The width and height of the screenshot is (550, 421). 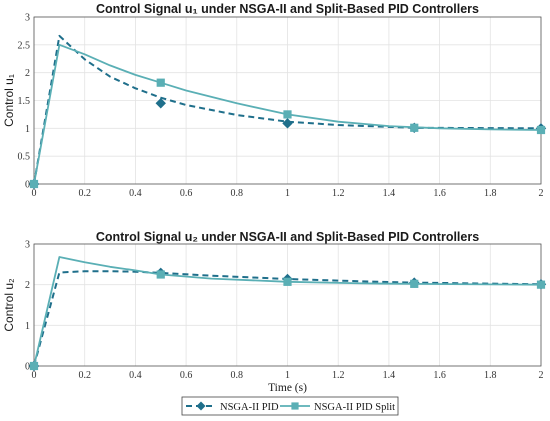 What do you see at coordinates (24, 45) in the screenshot?
I see `y-tick-label: 2.5` at bounding box center [24, 45].